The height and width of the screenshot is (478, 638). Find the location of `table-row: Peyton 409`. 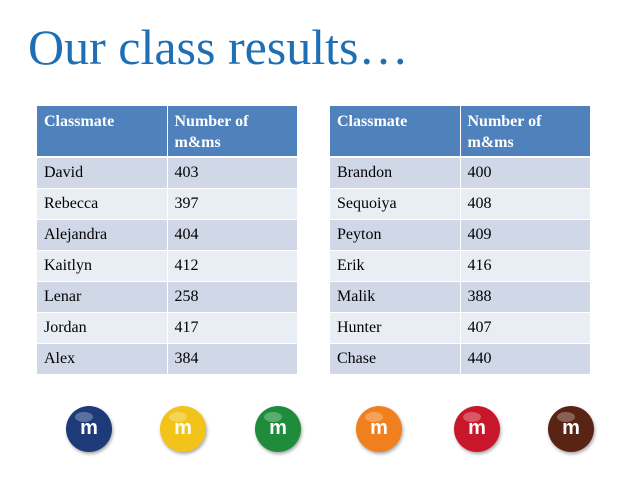

table-row: Peyton 409 is located at coordinates (460, 235).